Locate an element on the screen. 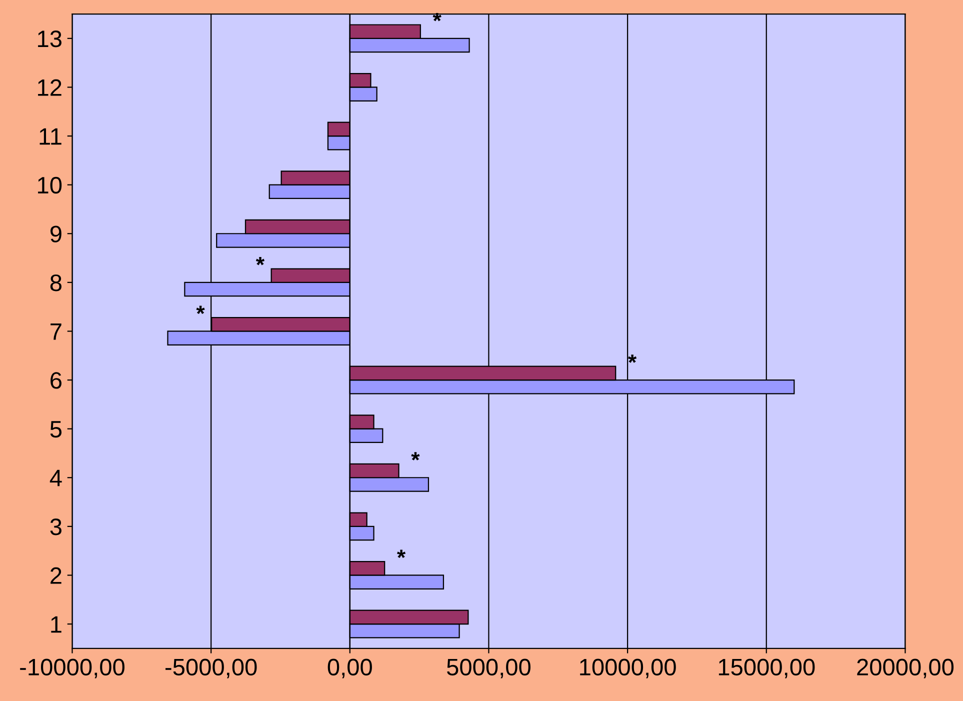  x-tick-label: 10000,00 is located at coordinates (628, 668).